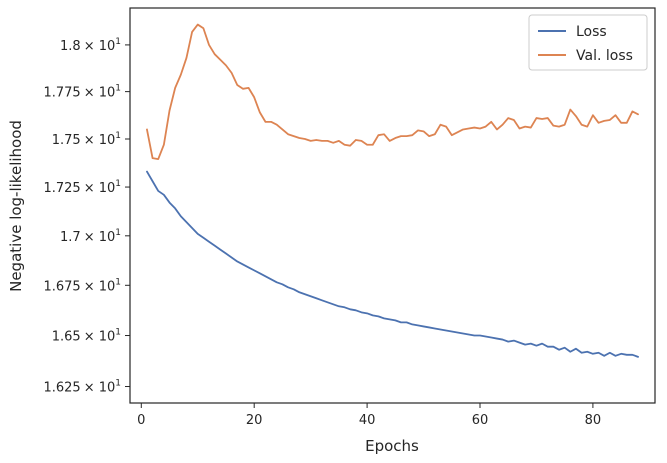  I want to click on legend: Loss Val. loss, so click(588, 42).